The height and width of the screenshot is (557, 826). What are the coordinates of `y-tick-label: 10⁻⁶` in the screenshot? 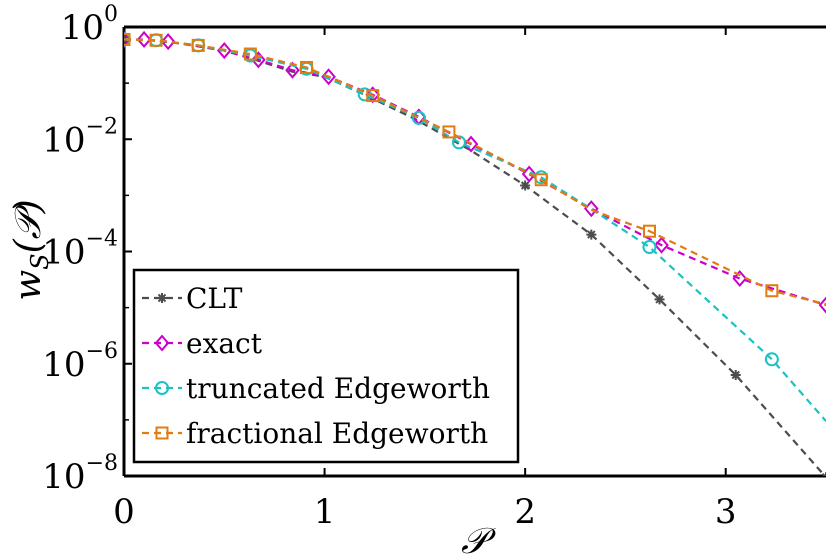 It's located at (80, 362).